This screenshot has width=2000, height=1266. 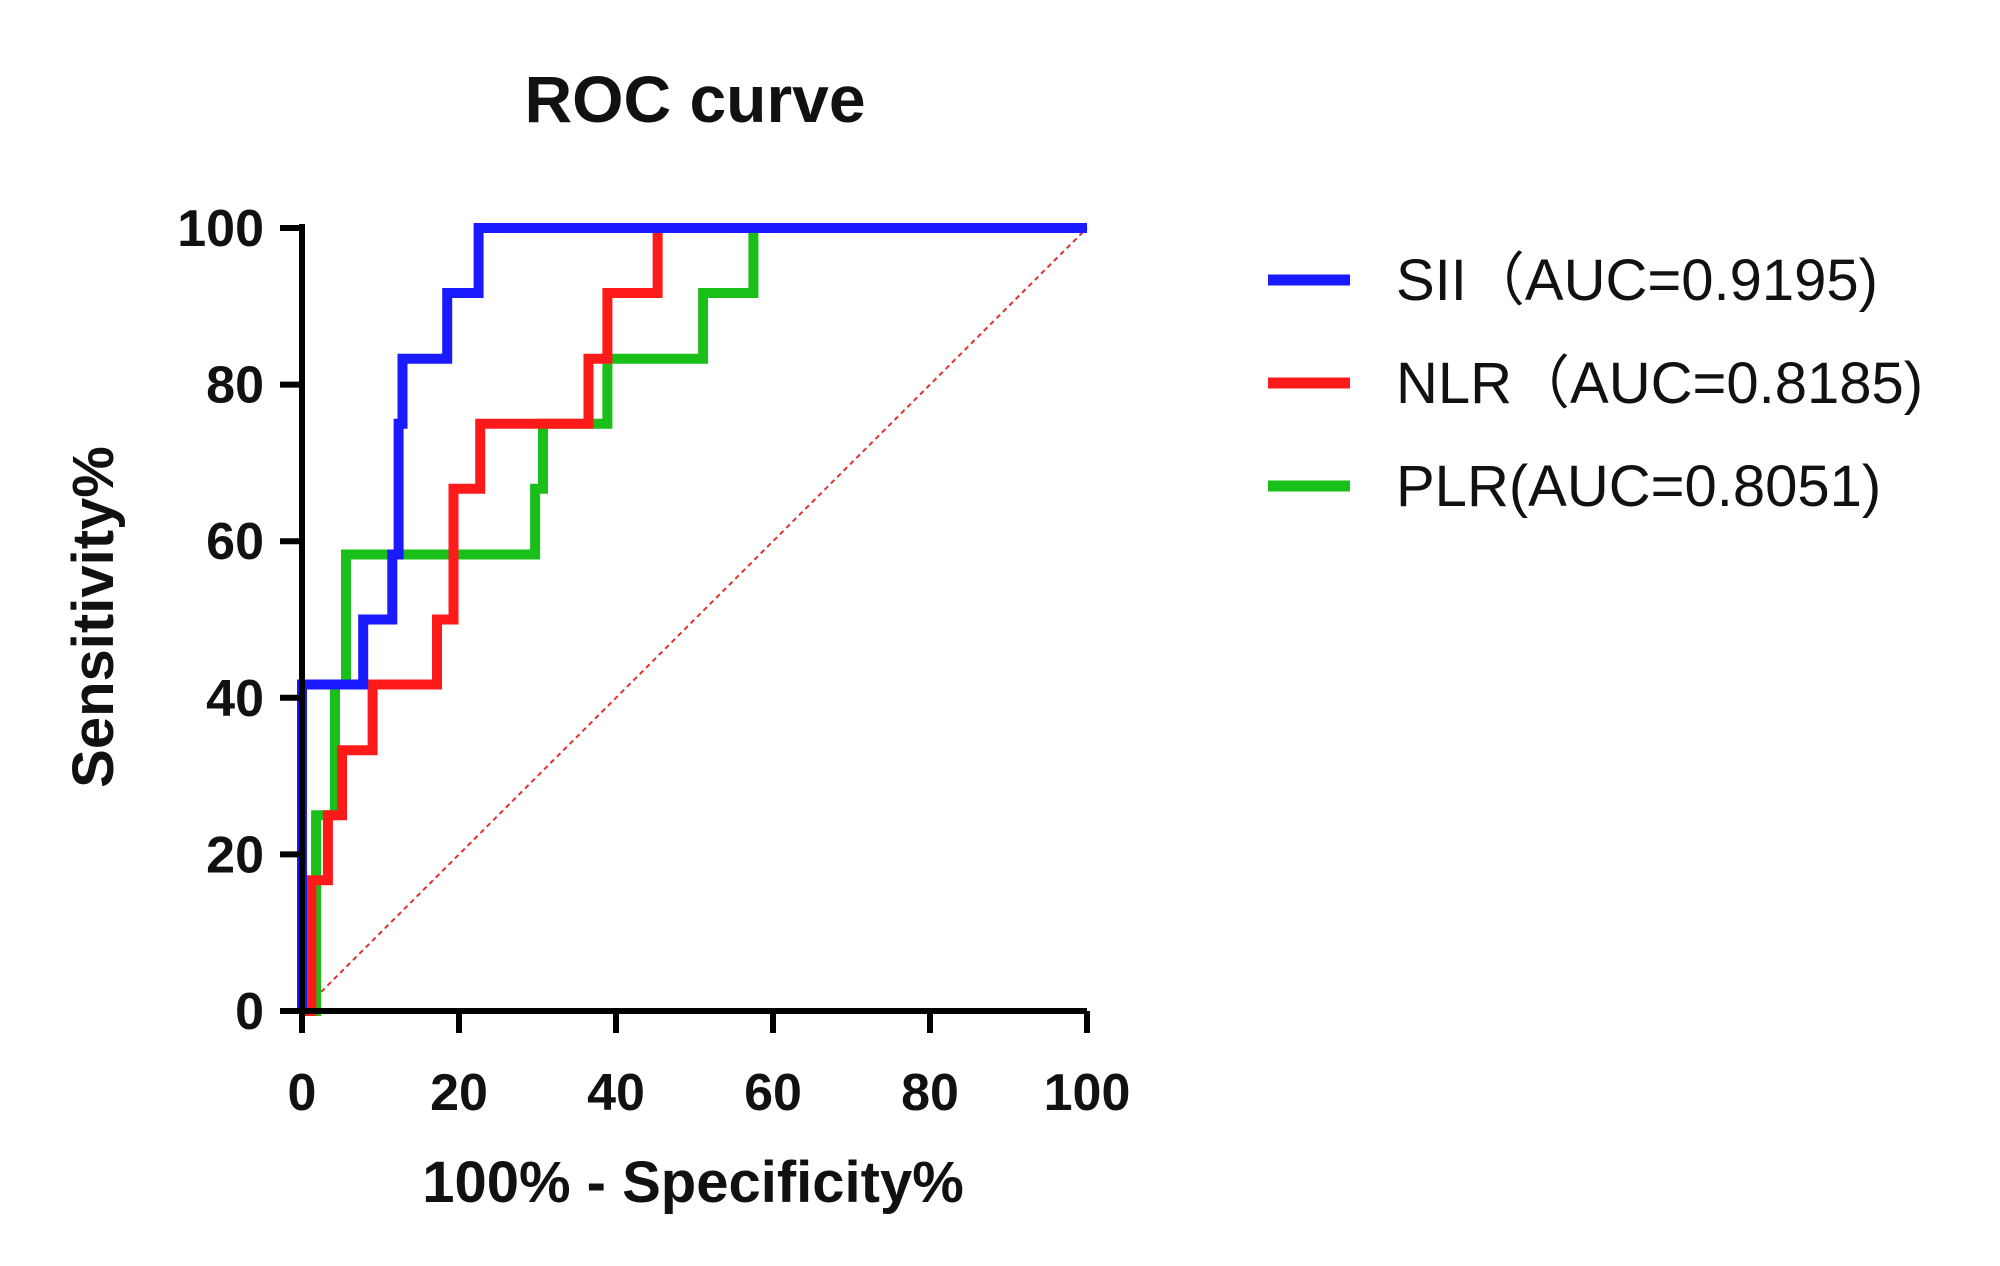 I want to click on x-axis-label: 100% - Specificity%, so click(x=693, y=1182).